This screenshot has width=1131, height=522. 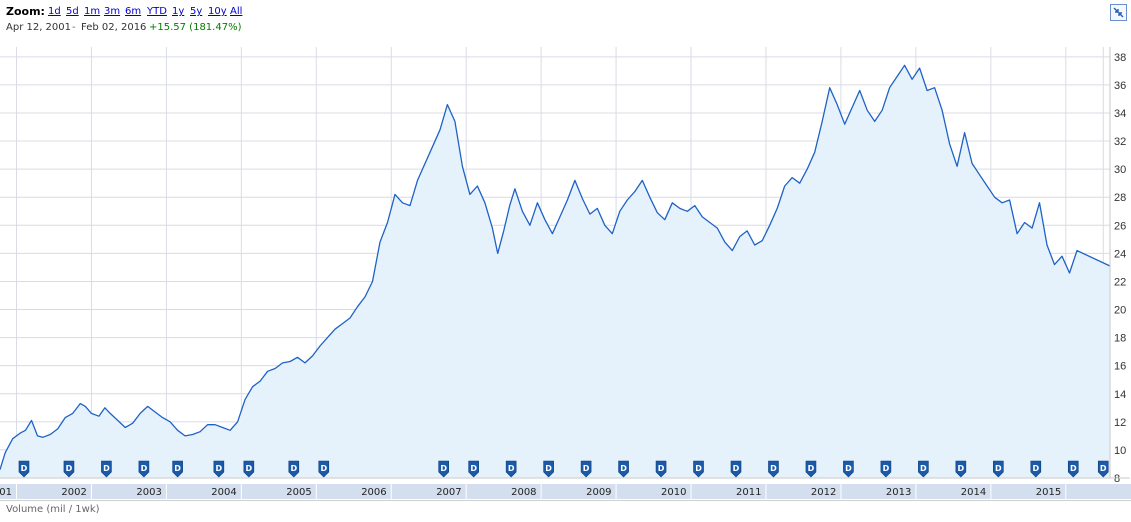 What do you see at coordinates (1120, 367) in the screenshot?
I see `y-tick-label: 16` at bounding box center [1120, 367].